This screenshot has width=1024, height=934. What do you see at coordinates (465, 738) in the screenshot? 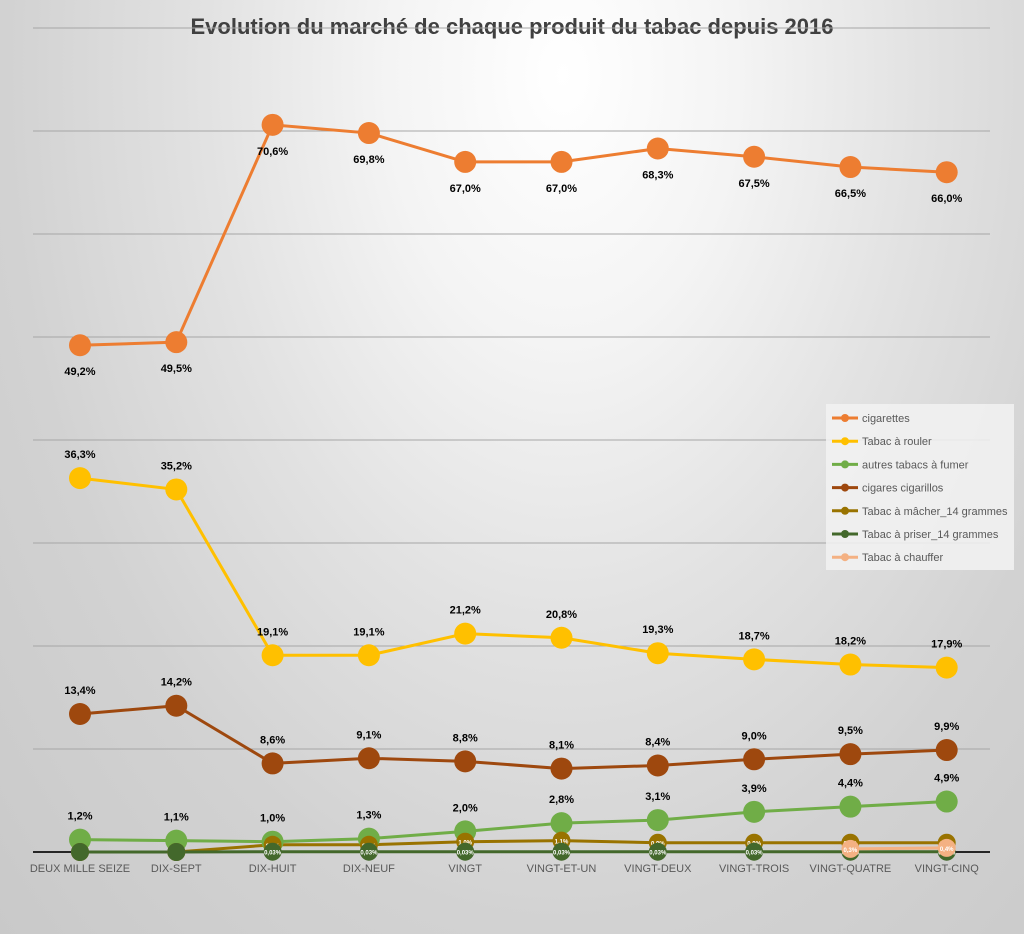
I see `data-label: 8,8%` at bounding box center [465, 738].